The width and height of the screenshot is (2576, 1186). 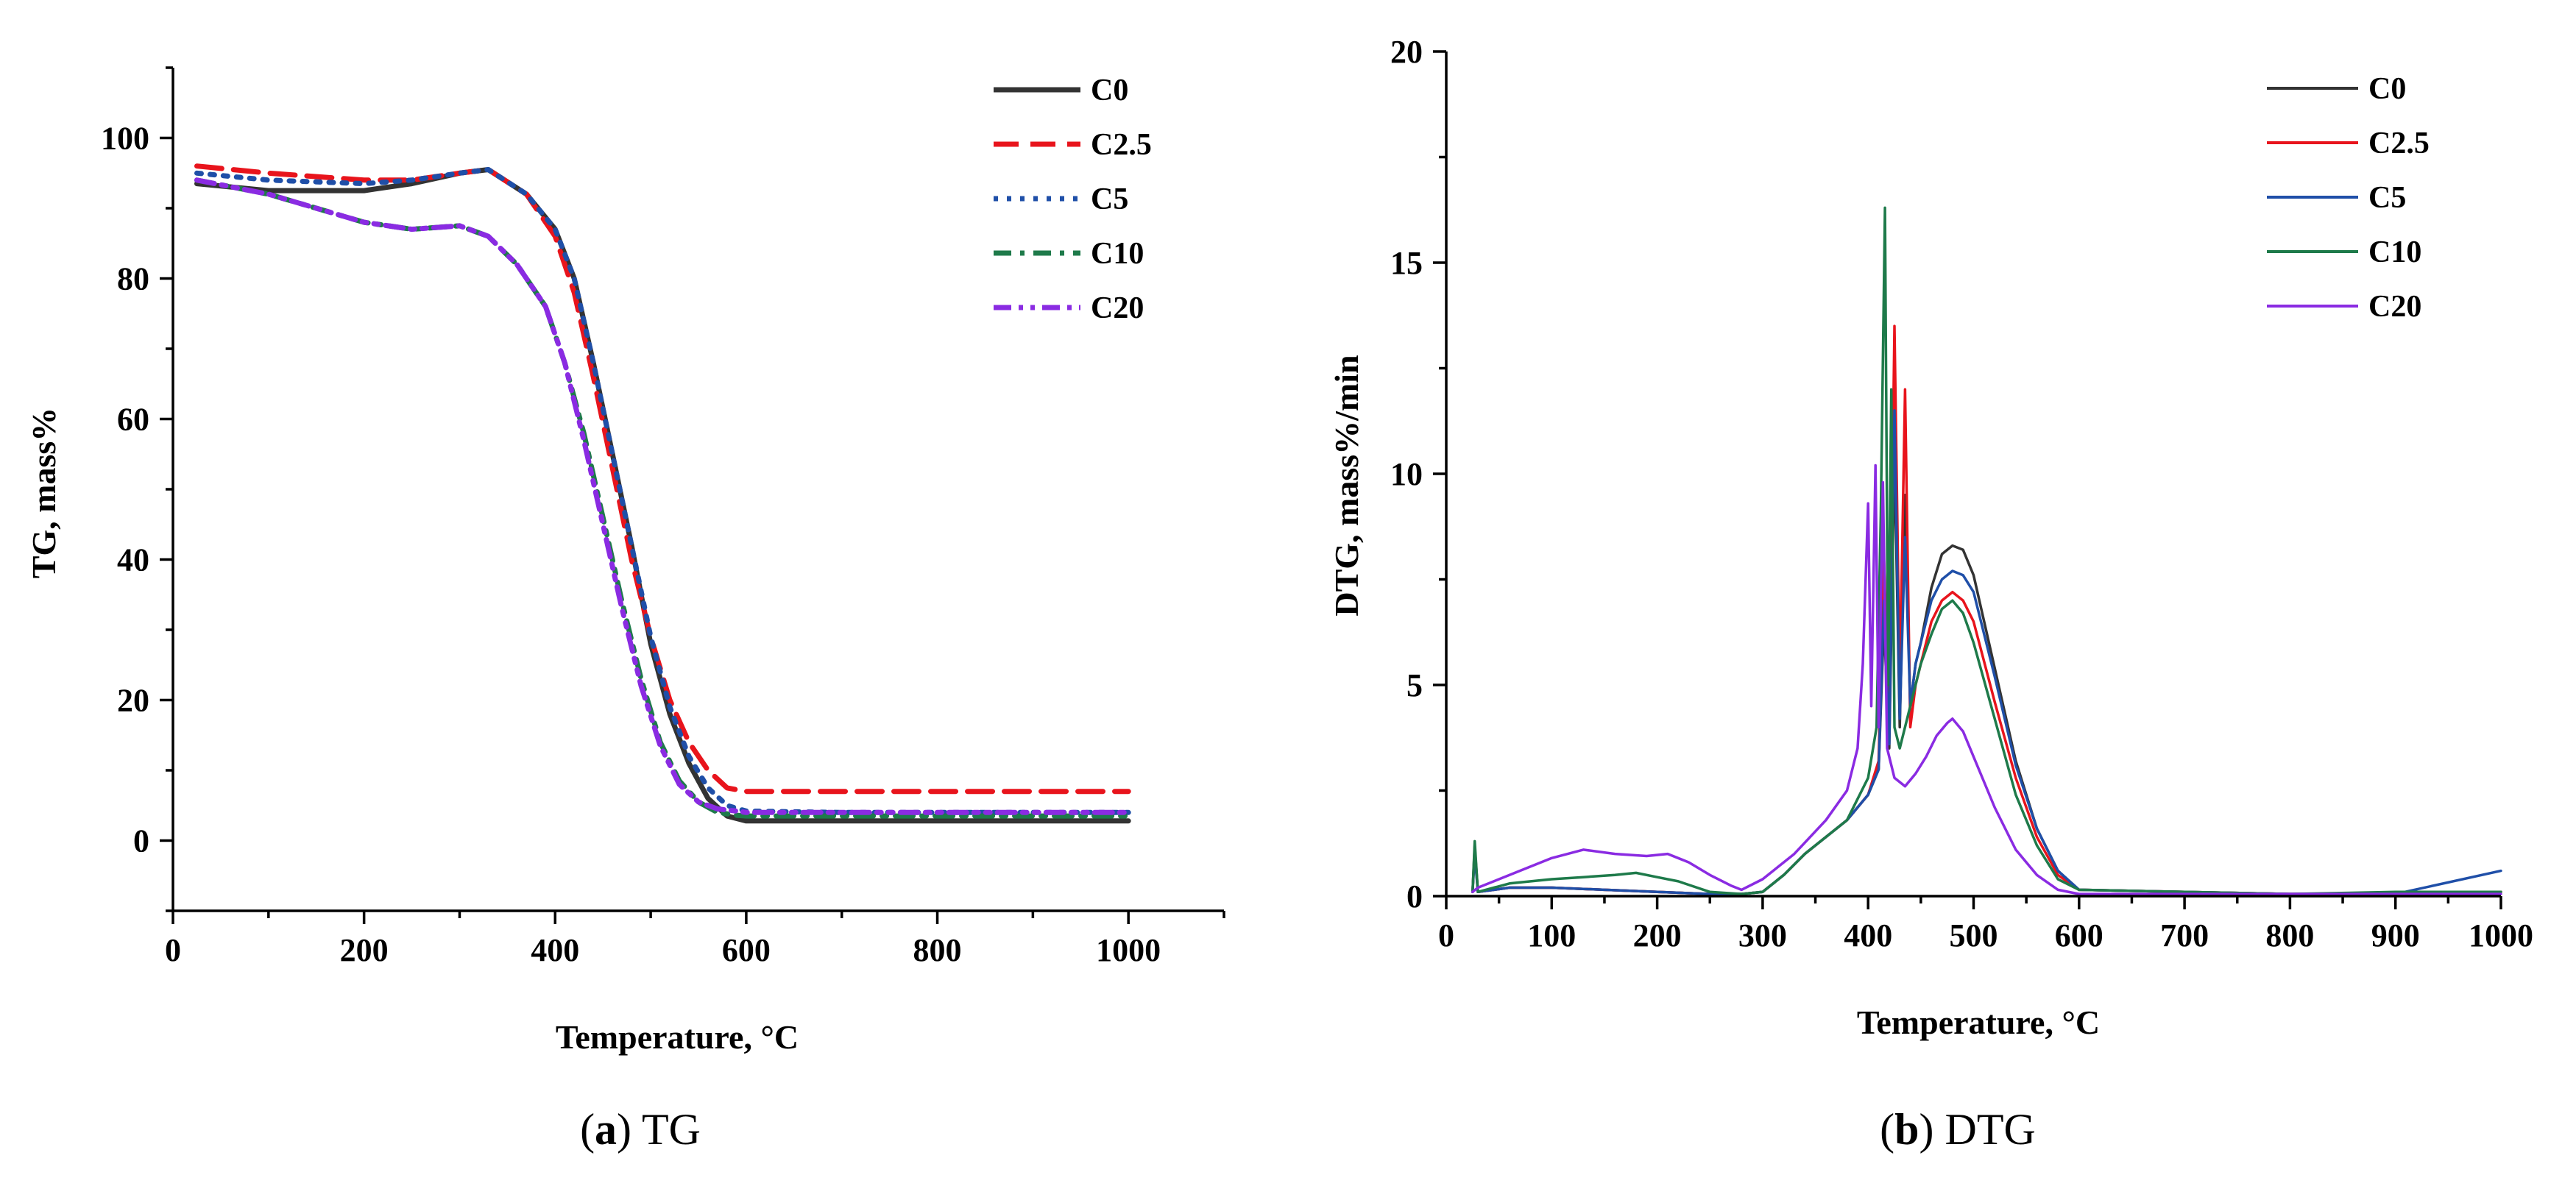 I want to click on dtg-legend: C0 C2.5 C5 C10 C20, so click(x=2348, y=198).